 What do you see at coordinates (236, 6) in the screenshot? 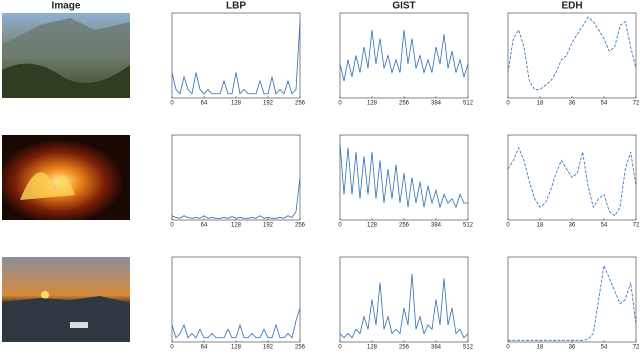
I see `chart-title: LBP` at bounding box center [236, 6].